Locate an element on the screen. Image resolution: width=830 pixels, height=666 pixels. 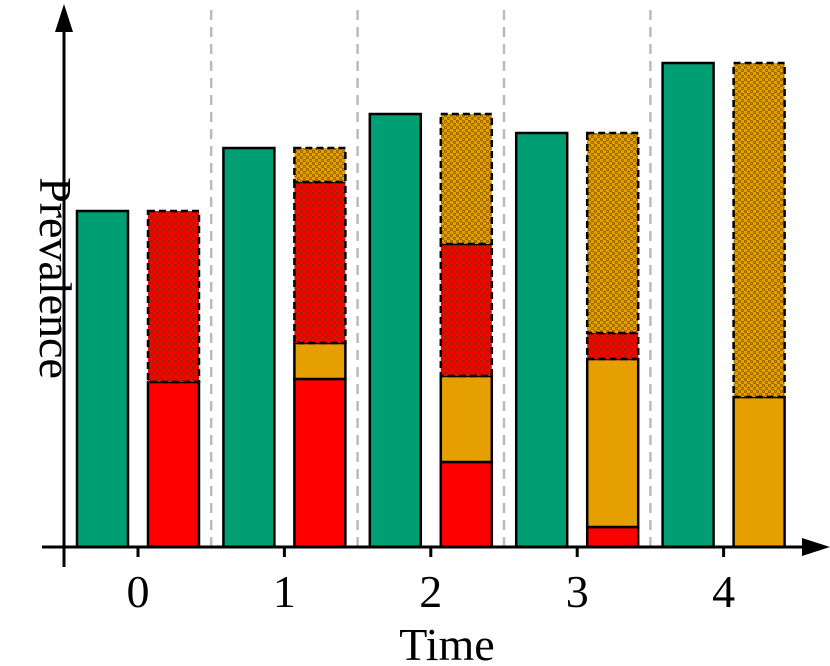
x-axis-label: Time is located at coordinates (446, 642).